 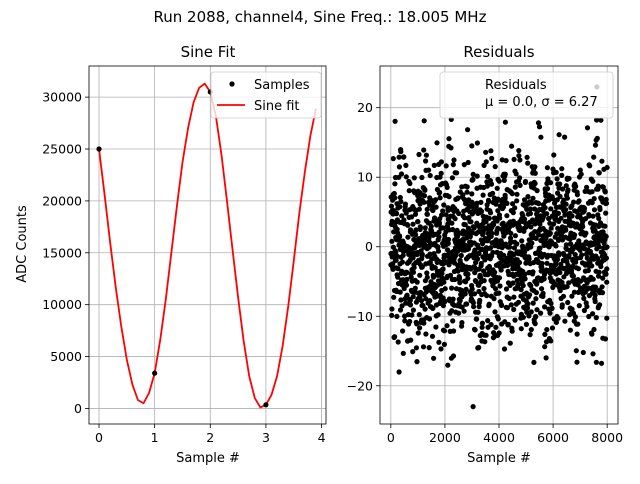 I want to click on residuals-ytick-label: 0, so click(x=369, y=246).